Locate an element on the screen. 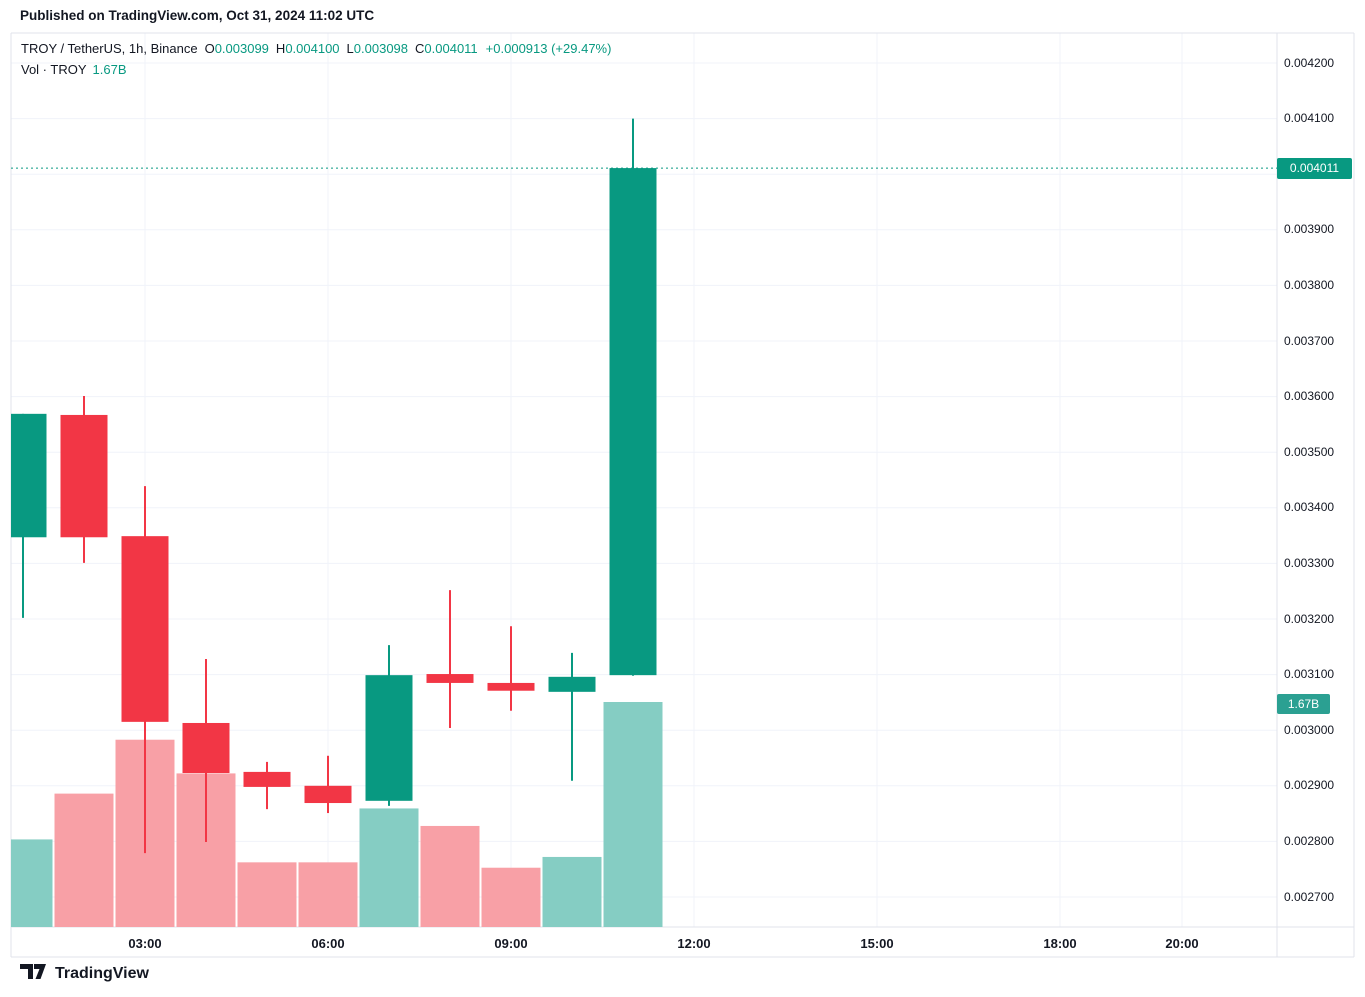 The width and height of the screenshot is (1365, 997). tradingview-watermark: TradingView is located at coordinates (84, 974).